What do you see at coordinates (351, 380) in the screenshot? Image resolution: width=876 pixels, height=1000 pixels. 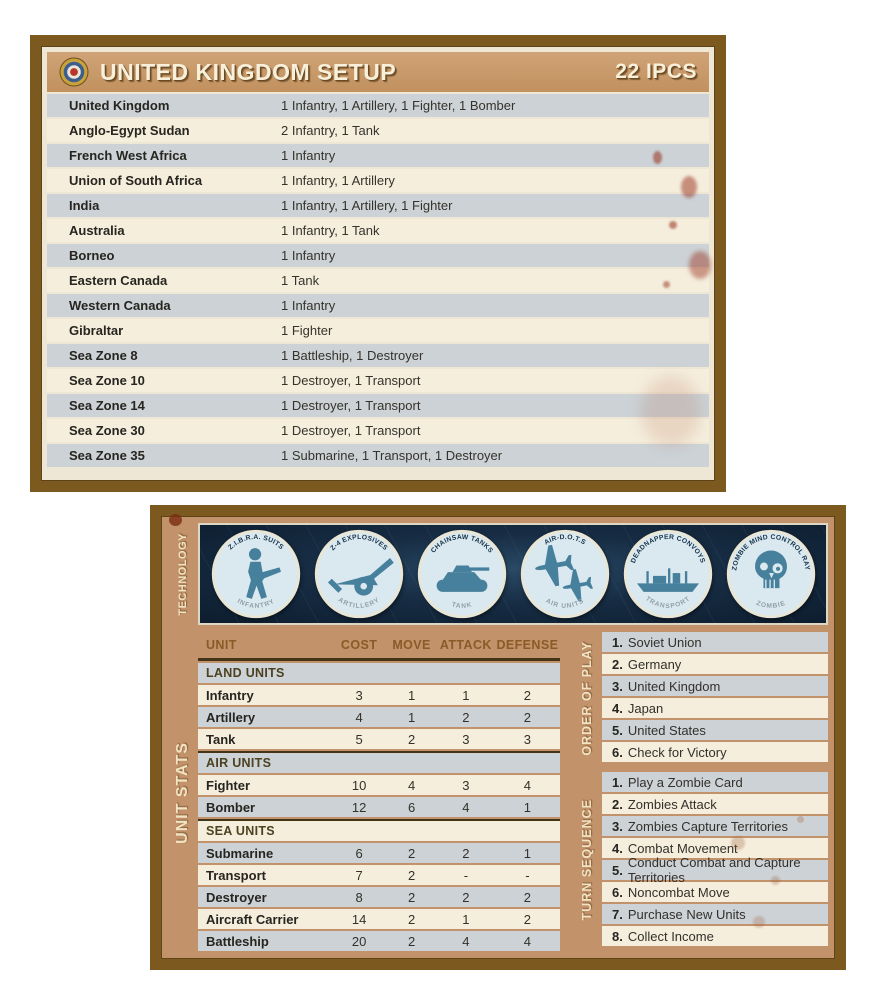 I see `territory-units: 1 Destroyer, 1 Transport` at bounding box center [351, 380].